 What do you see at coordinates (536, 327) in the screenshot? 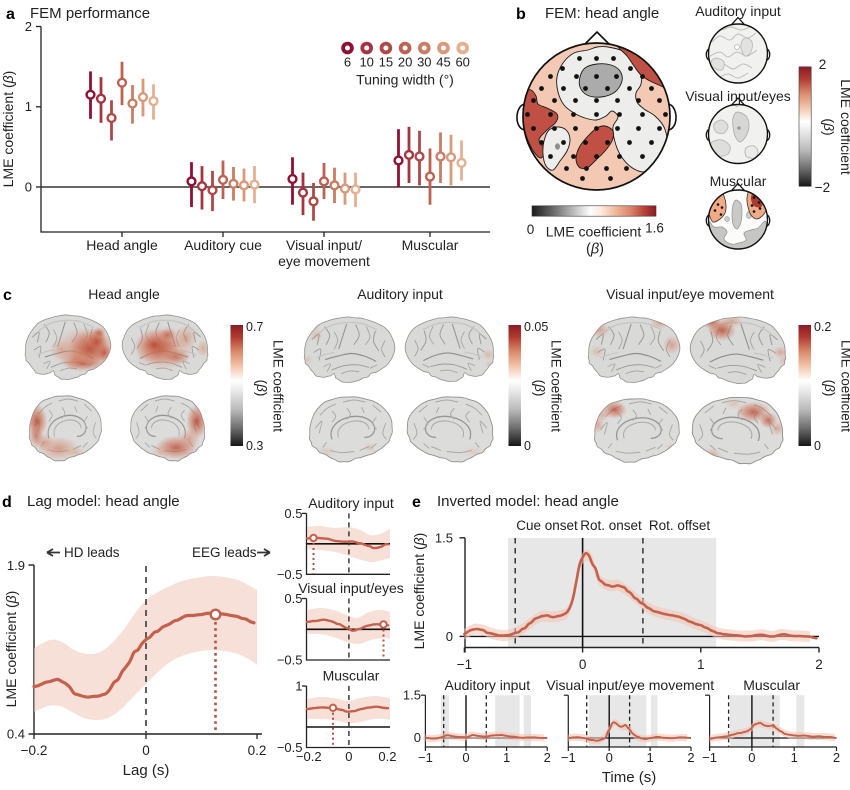
I see `svg-text: 0.05` at bounding box center [536, 327].